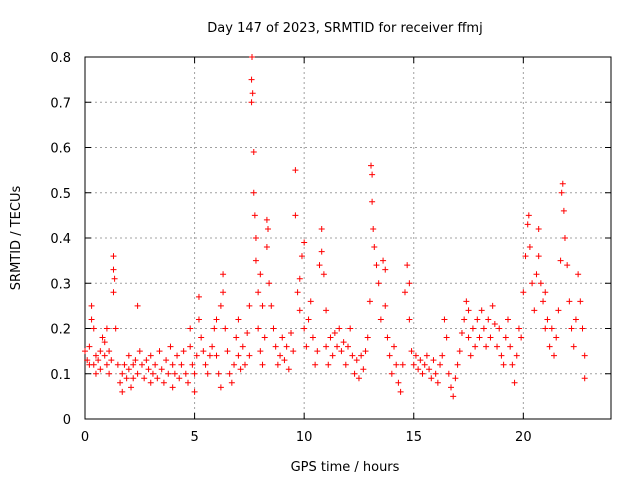 Image resolution: width=640 pixels, height=480 pixels. What do you see at coordinates (523, 437) in the screenshot?
I see `x-tick-label: 20` at bounding box center [523, 437].